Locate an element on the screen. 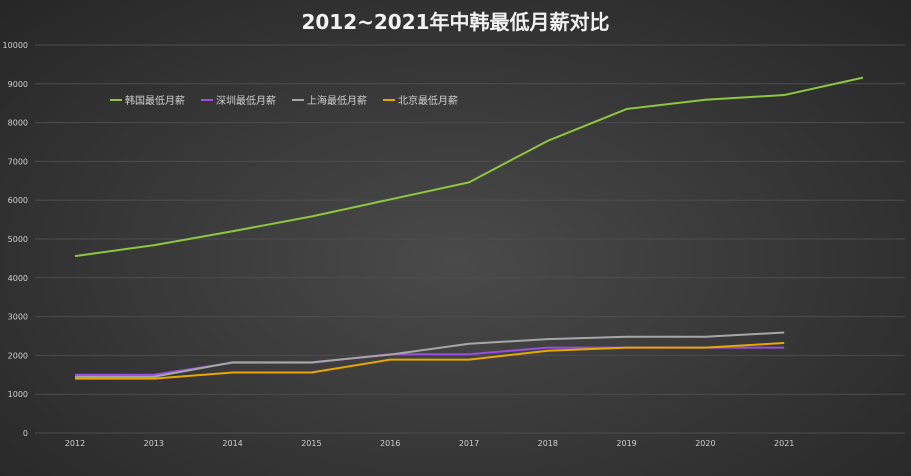 This screenshot has height=476, width=911. y-tick-label: 4000 is located at coordinates (18, 278).